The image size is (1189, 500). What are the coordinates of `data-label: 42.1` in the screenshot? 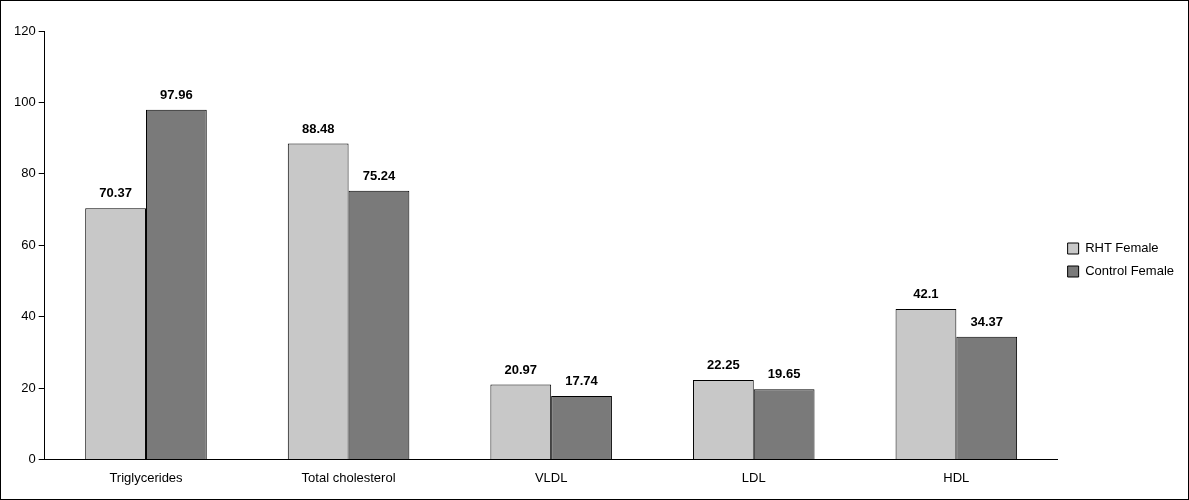 It's located at (926, 294).